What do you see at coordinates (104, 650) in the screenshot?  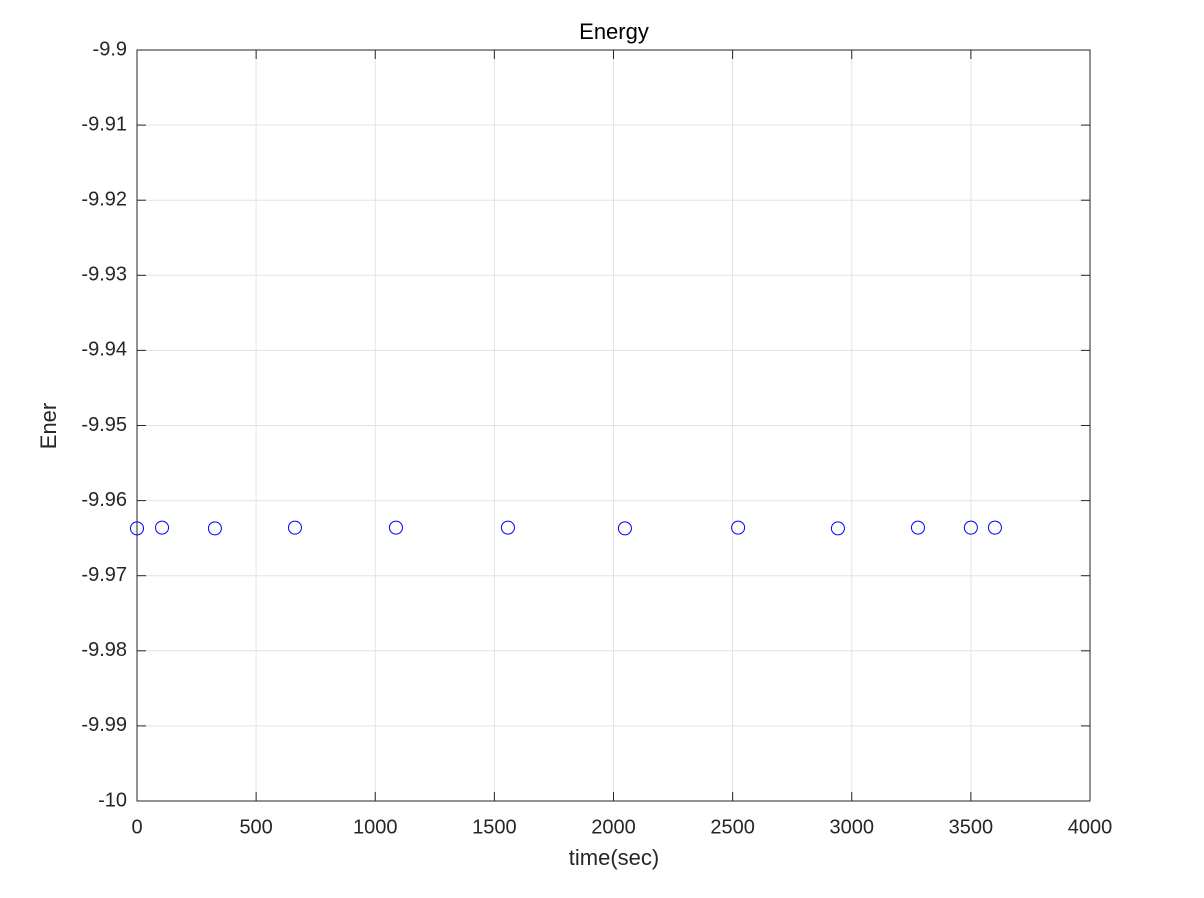 I see `y-tick-label: -9.98` at bounding box center [104, 650].